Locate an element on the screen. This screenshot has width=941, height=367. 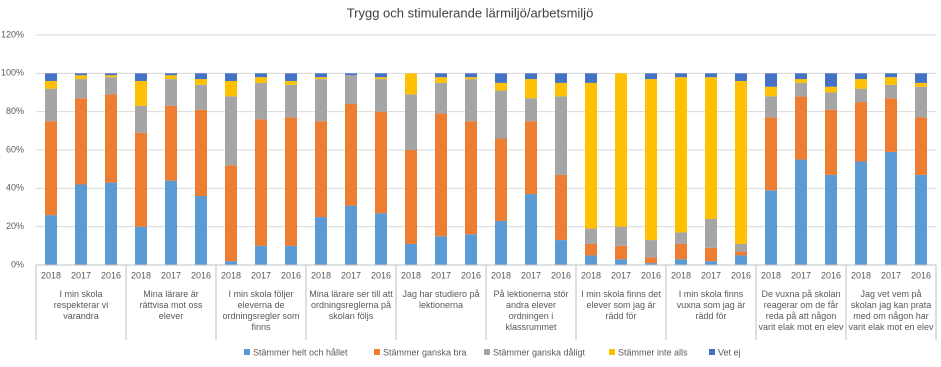
group-label: Mina lärare är rättvisa mot oss elever is located at coordinates (171, 305).